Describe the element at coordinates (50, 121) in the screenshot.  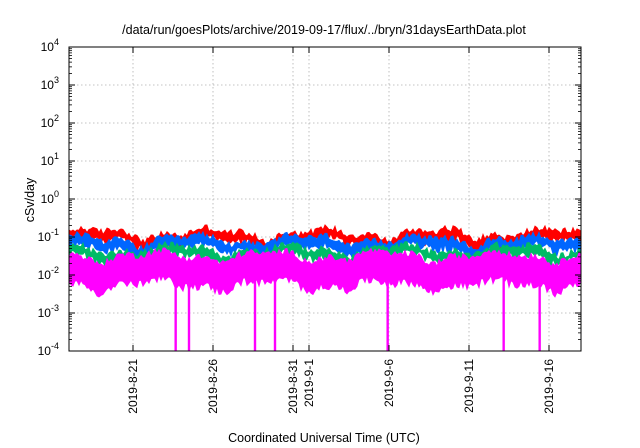
I see `y-tick-label: 10²` at that location.